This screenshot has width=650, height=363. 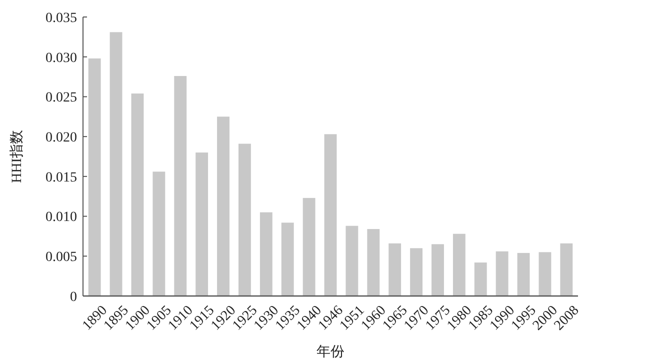 I want to click on y-tick-label: 0.025, so click(x=61, y=98).